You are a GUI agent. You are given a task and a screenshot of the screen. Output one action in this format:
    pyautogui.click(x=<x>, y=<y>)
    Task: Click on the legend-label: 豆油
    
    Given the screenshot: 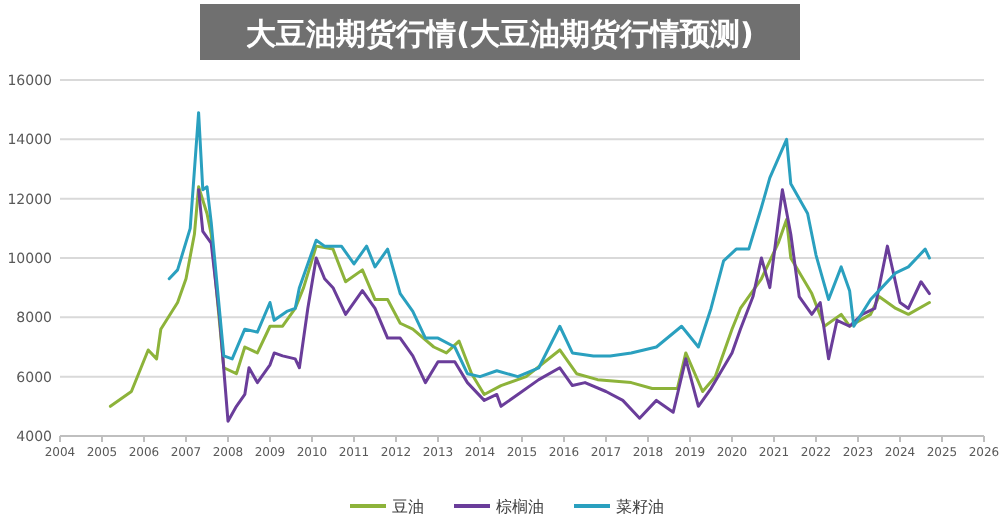 What is the action you would take?
    pyautogui.click(x=408, y=507)
    